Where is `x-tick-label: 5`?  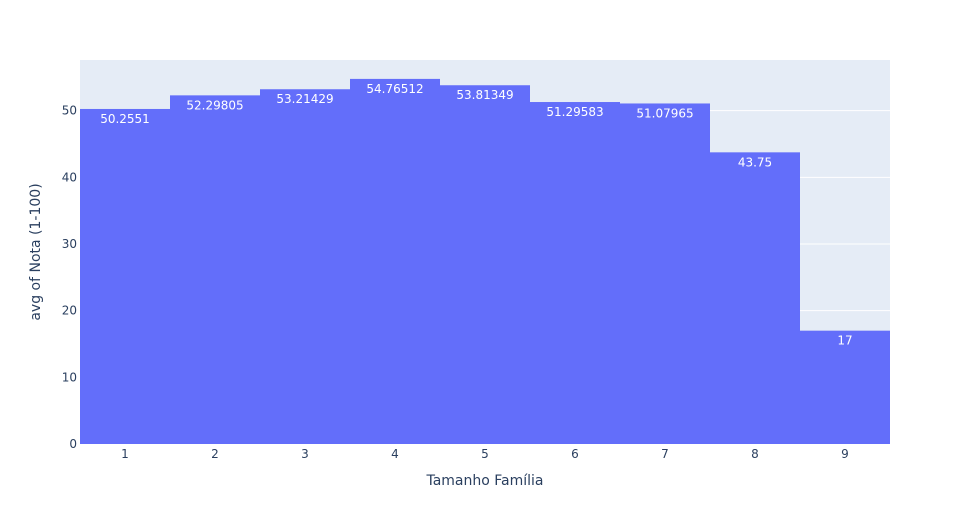
x-tick-label: 5 is located at coordinates (485, 454).